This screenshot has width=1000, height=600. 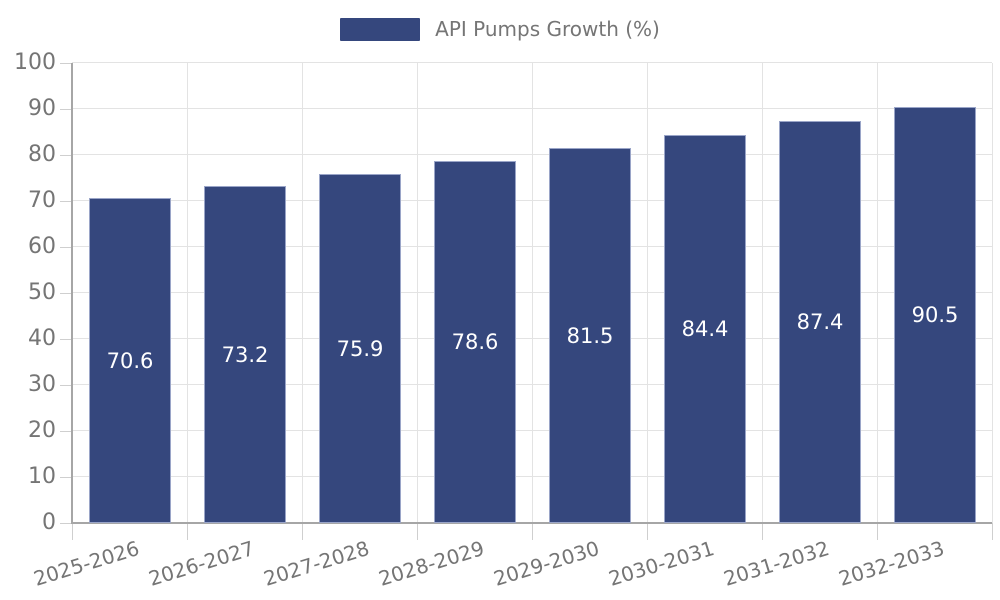 I want to click on legend: API Pumps Growth (%), so click(x=500, y=29).